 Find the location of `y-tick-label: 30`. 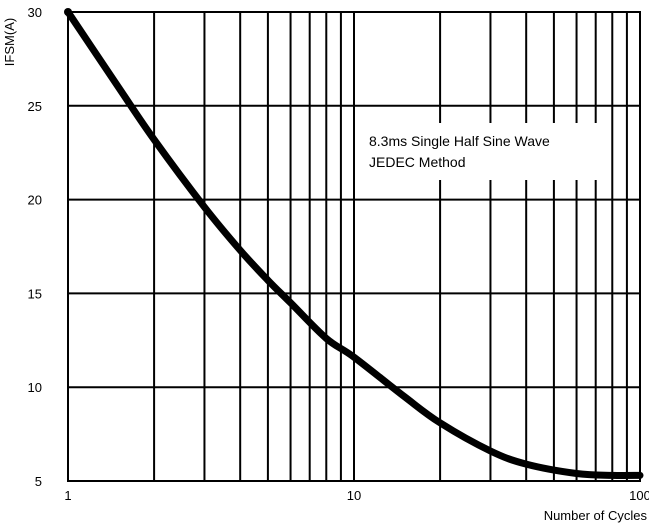

y-tick-label: 30 is located at coordinates (35, 12).